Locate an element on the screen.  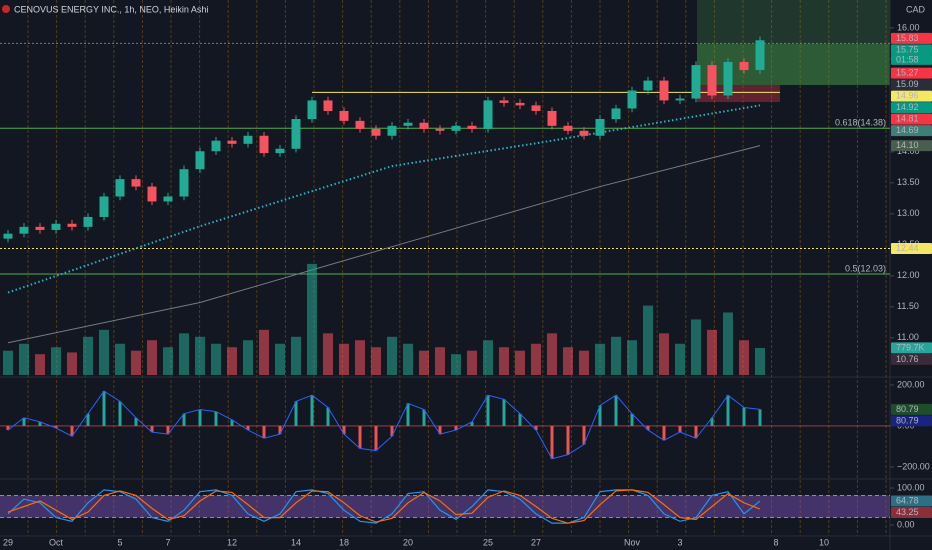
x-tick-label: 8 is located at coordinates (775, 542).